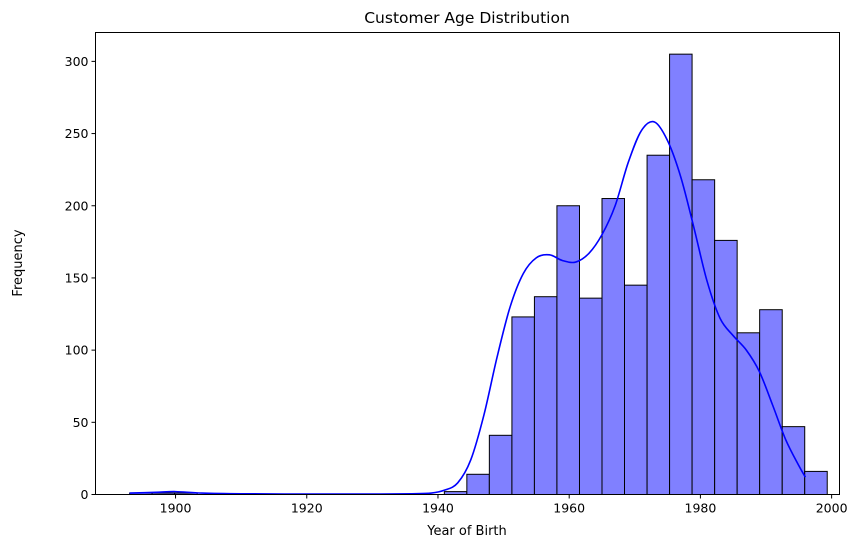  Describe the element at coordinates (77, 205) in the screenshot. I see `y-tick-label: 200` at that location.